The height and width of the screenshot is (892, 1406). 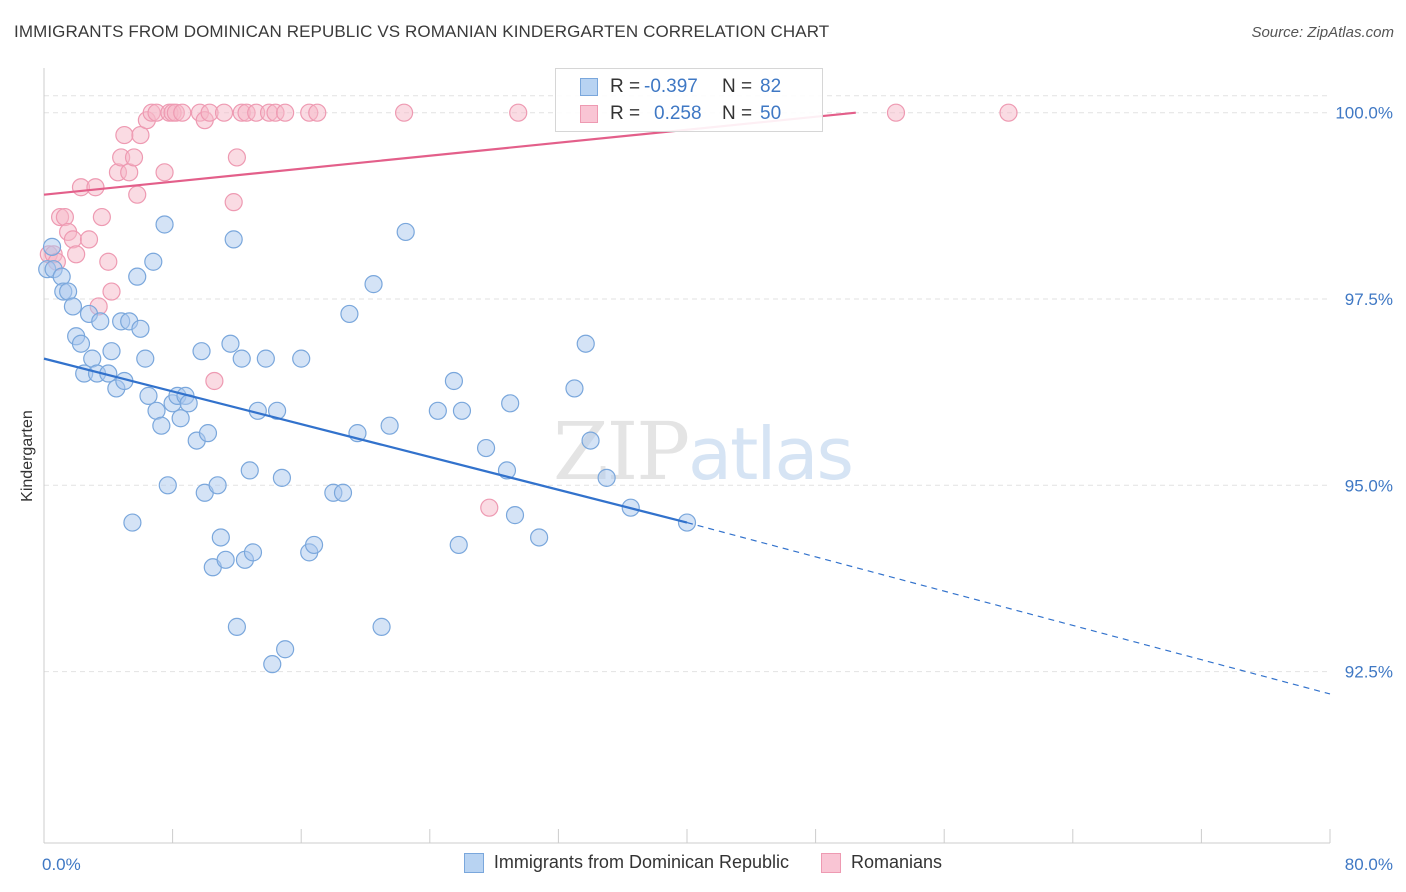 What do you see at coordinates (771, 113) in the screenshot?
I see `legend-n-value-pink: 50` at bounding box center [771, 113].